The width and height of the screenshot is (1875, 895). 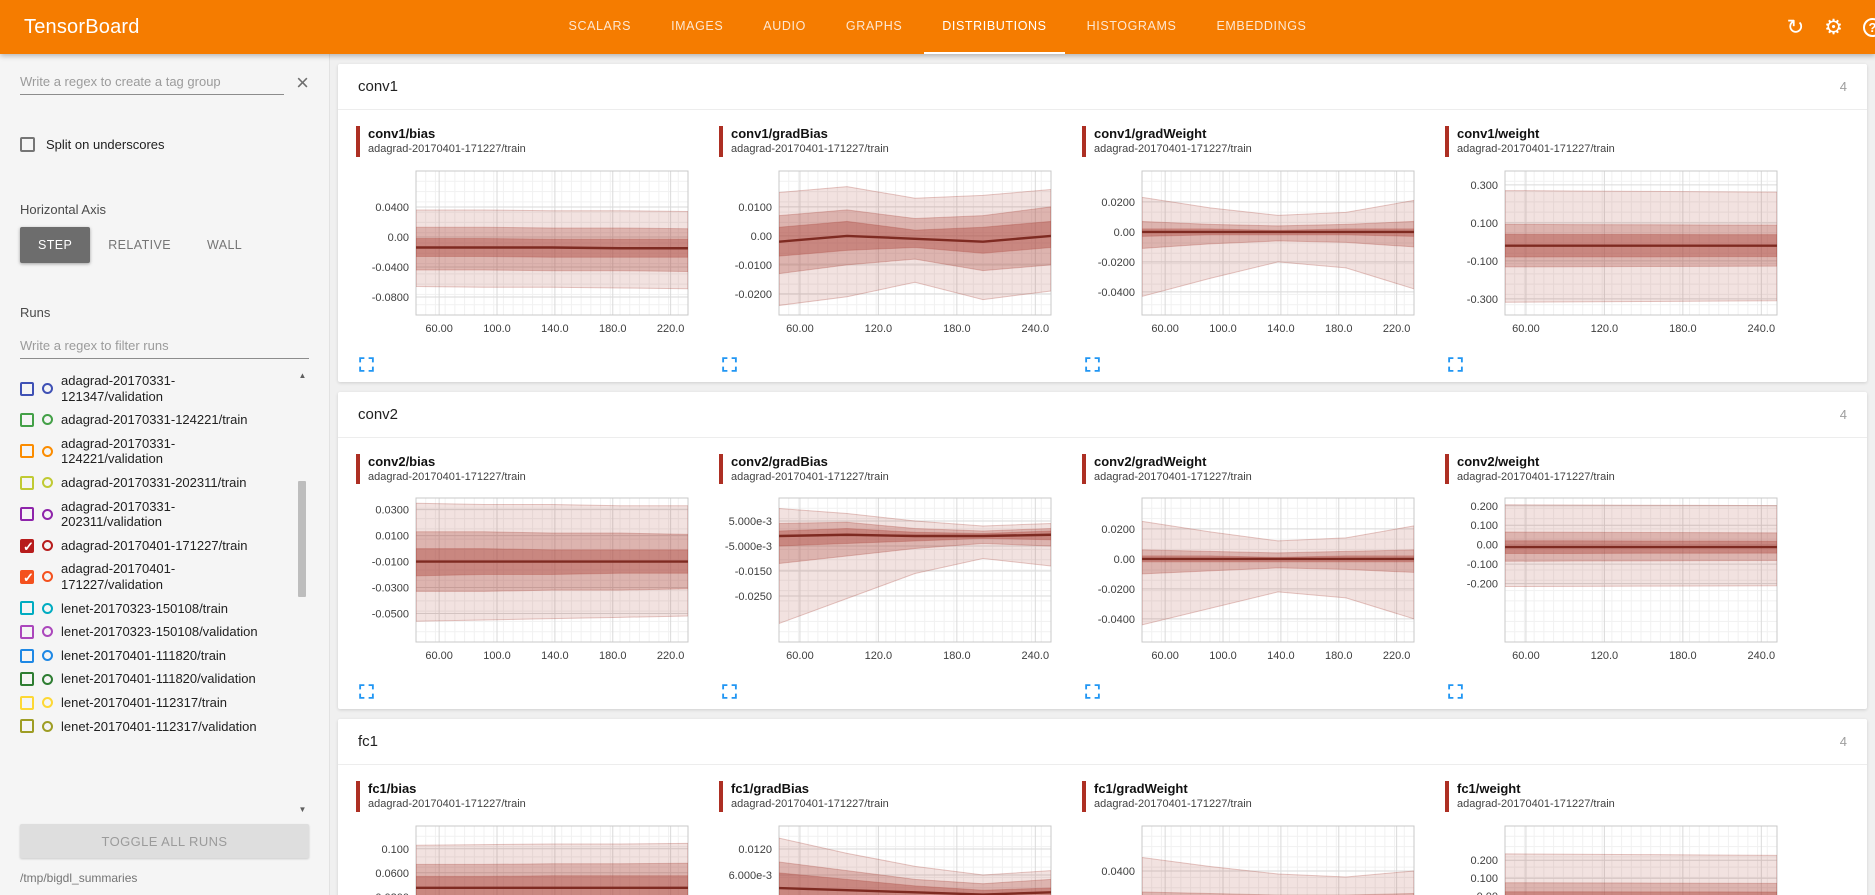 What do you see at coordinates (118, 514) in the screenshot?
I see `run-label: adagrad-20170331-202311/validation` at bounding box center [118, 514].